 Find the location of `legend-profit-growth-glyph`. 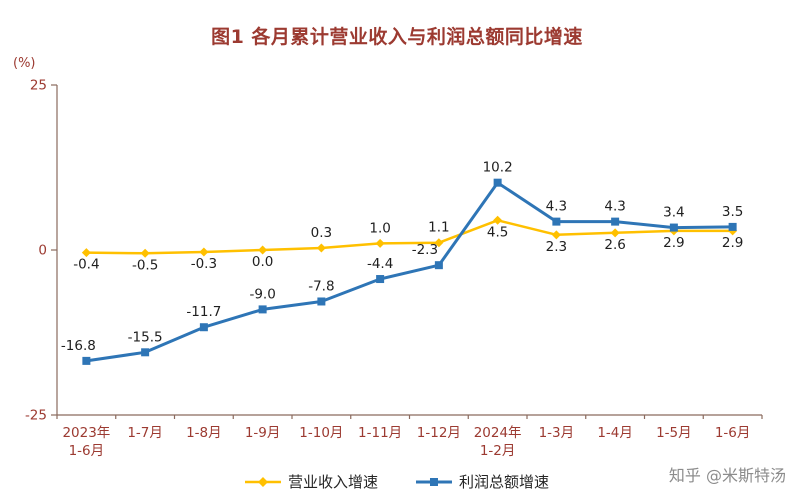

legend-profit-growth-glyph is located at coordinates (434, 481).